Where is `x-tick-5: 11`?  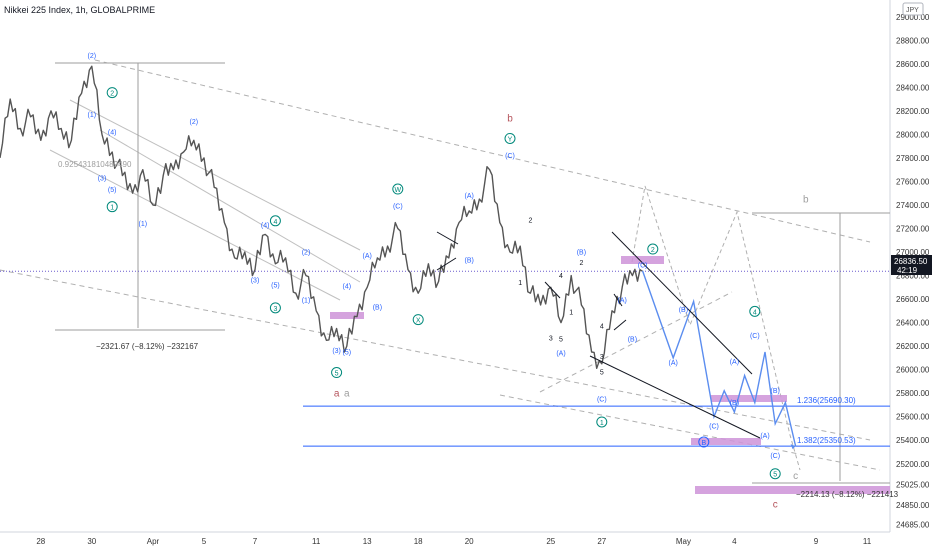
x-tick-5: 11 is located at coordinates (316, 541).